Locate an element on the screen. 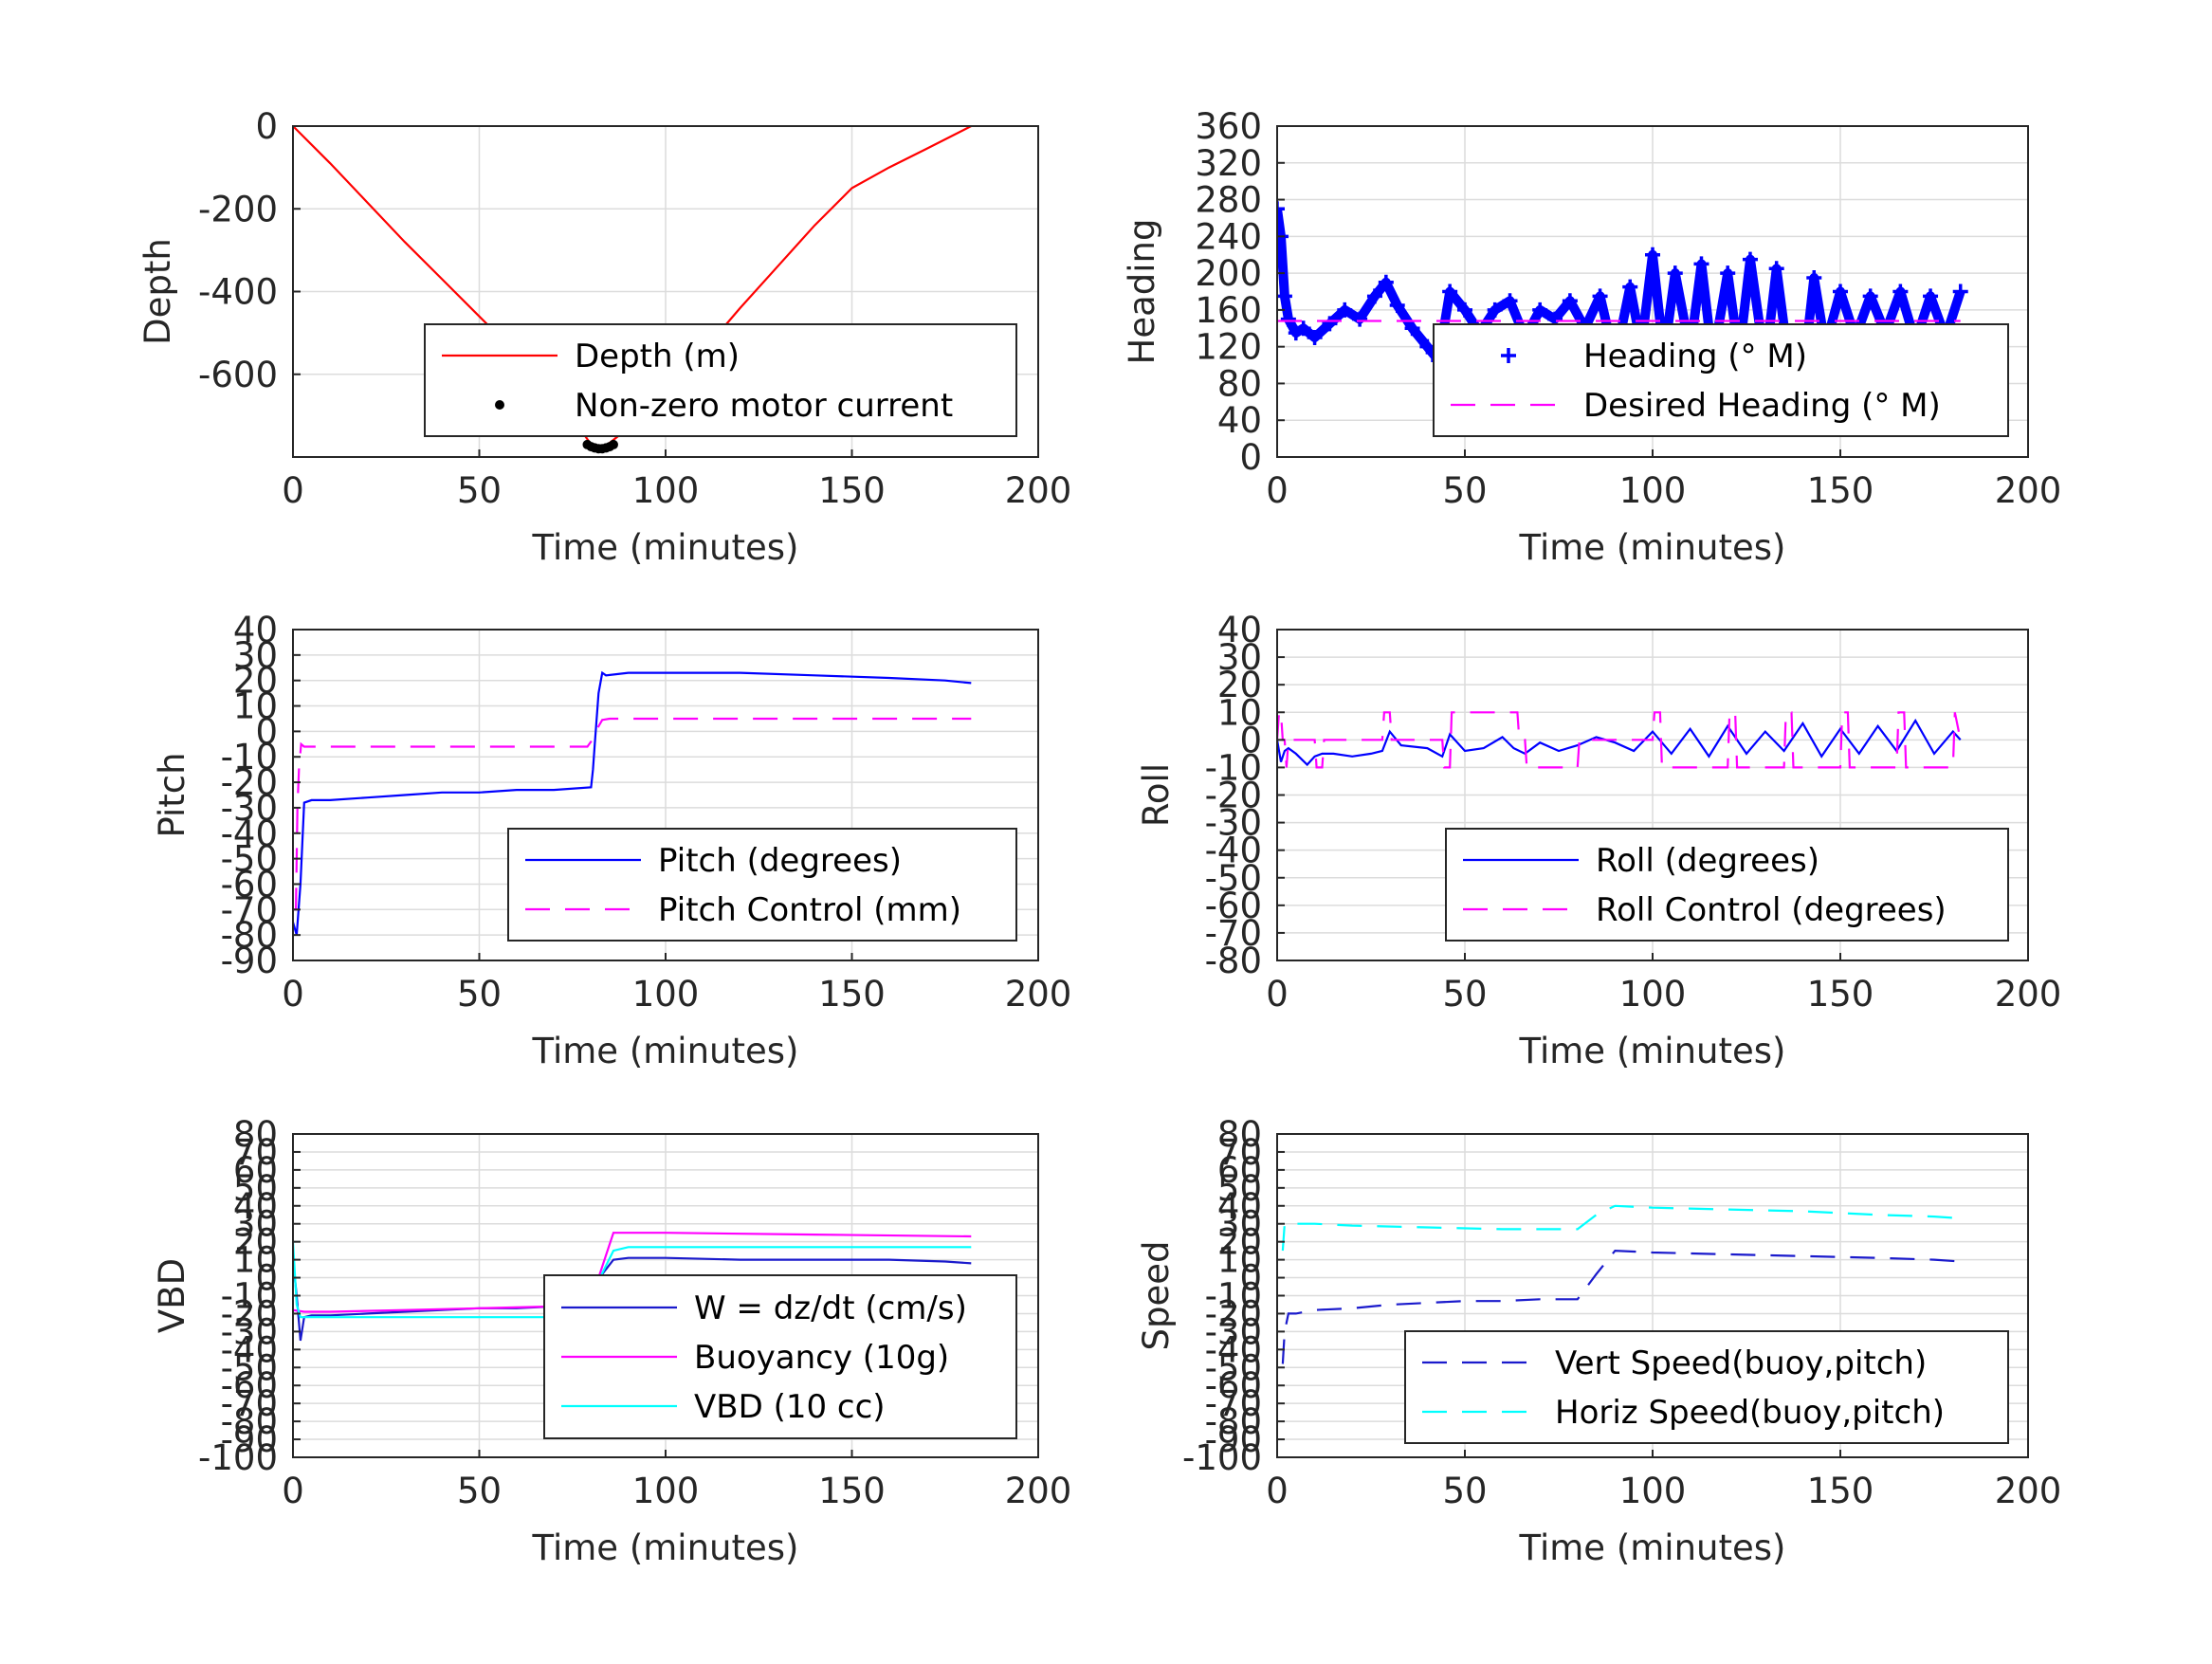 The image size is (2212, 1664). speed-ytick-label: 10 is located at coordinates (1239, 1260).